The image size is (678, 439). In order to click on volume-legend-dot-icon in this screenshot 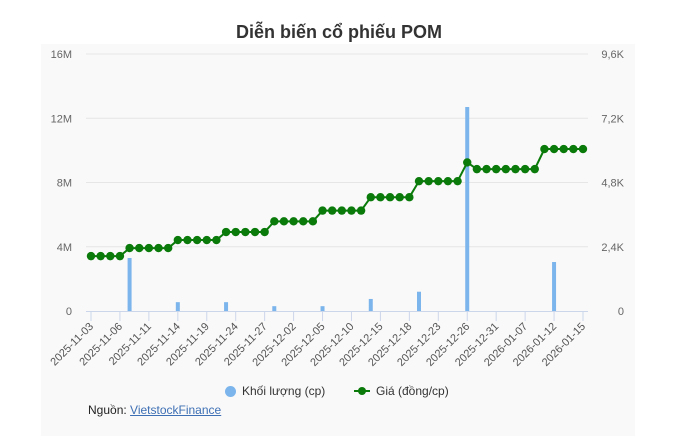, I will do `click(230, 391)`.